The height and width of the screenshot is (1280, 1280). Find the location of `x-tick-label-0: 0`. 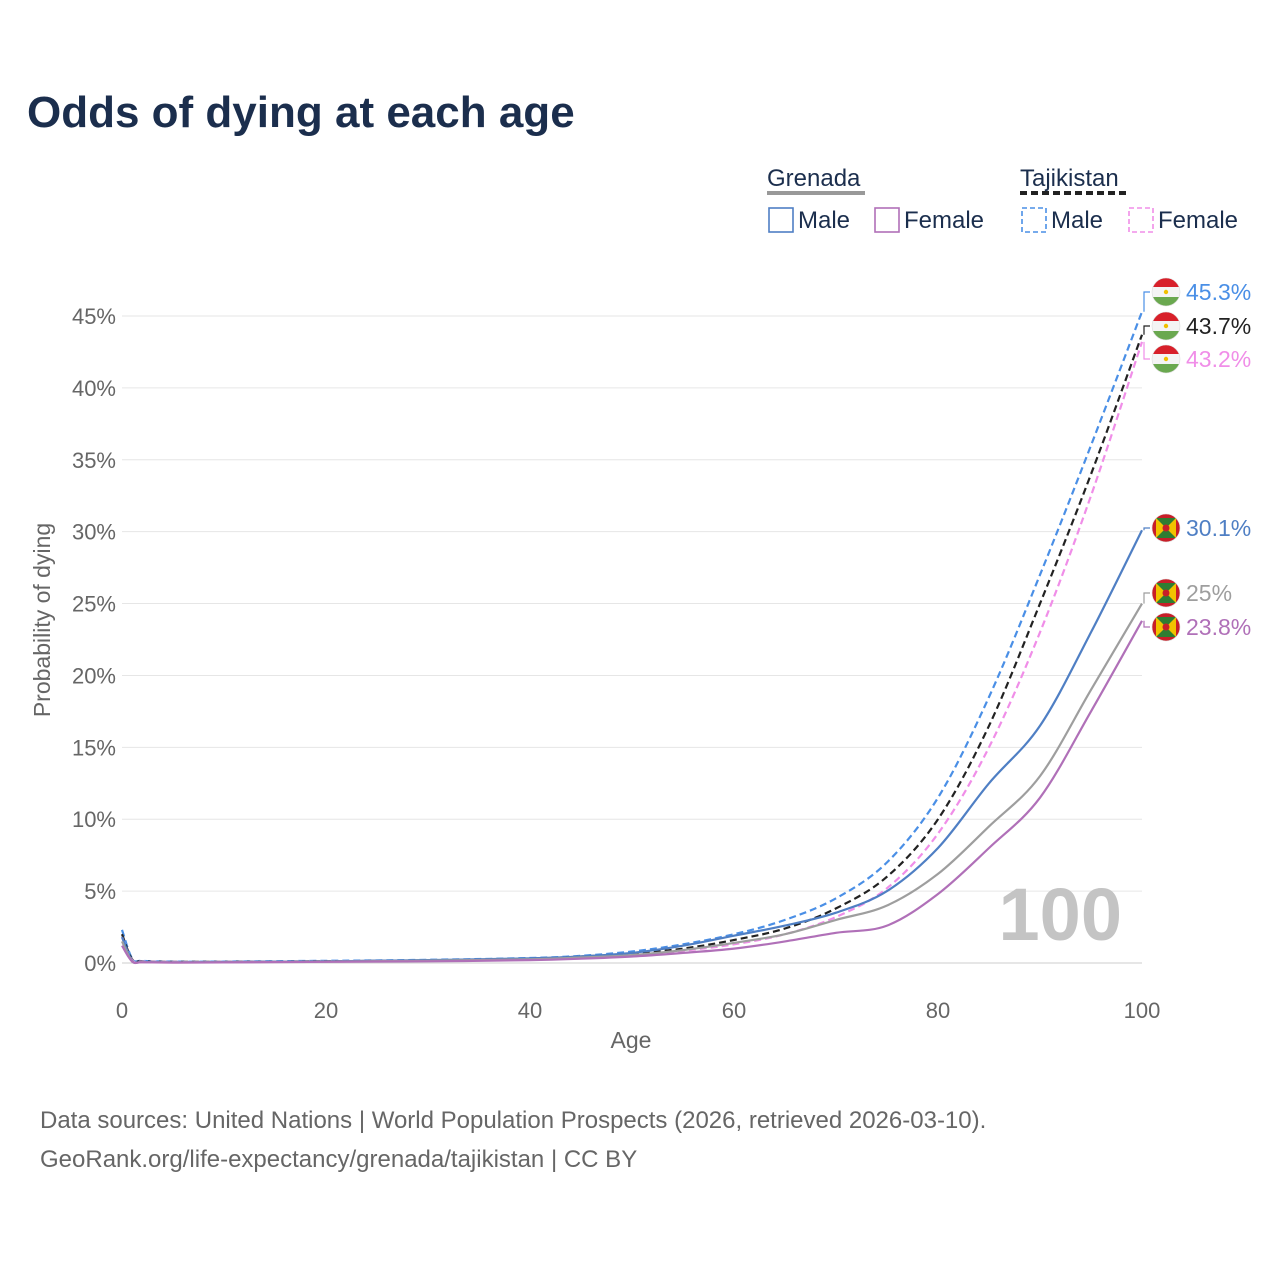

x-tick-label-0: 0 is located at coordinates (122, 1010).